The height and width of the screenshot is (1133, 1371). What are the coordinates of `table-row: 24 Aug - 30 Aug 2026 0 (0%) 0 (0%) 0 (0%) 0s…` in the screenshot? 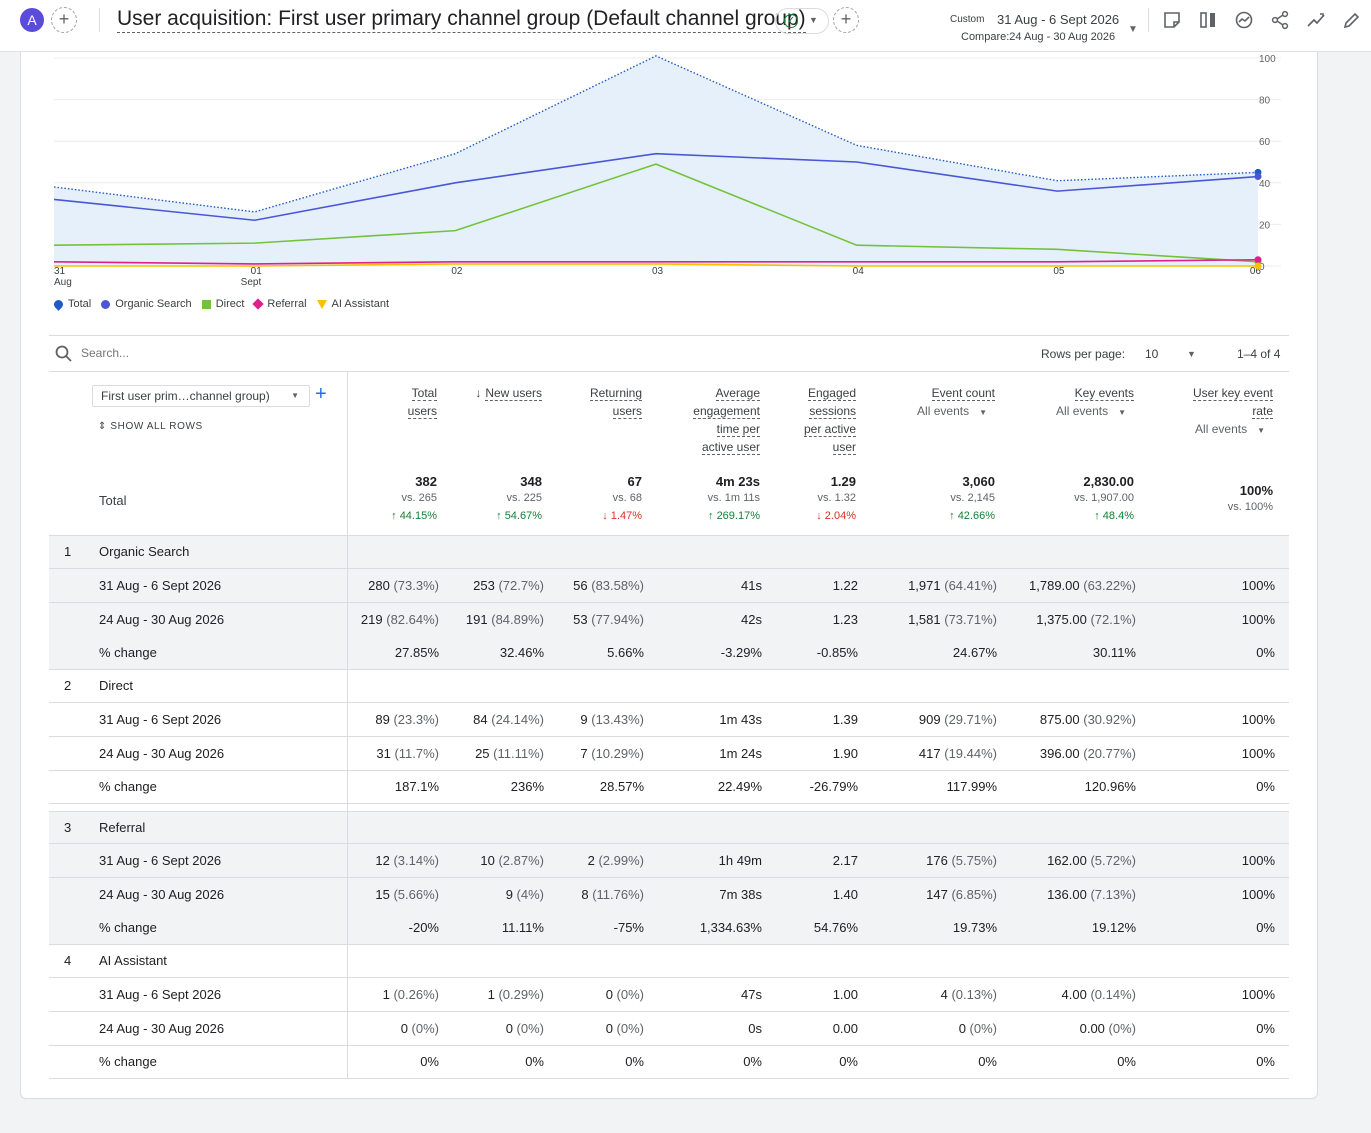 It's located at (669, 1028).